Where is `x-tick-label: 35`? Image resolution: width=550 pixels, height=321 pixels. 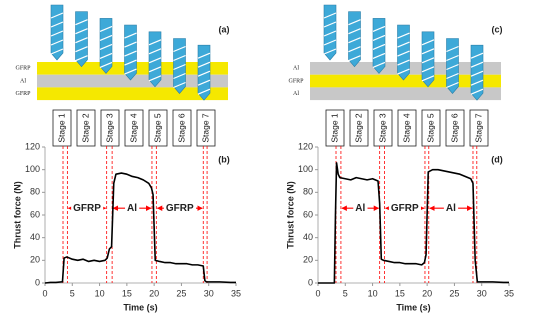 x-tick-label: 35 is located at coordinates (236, 293).